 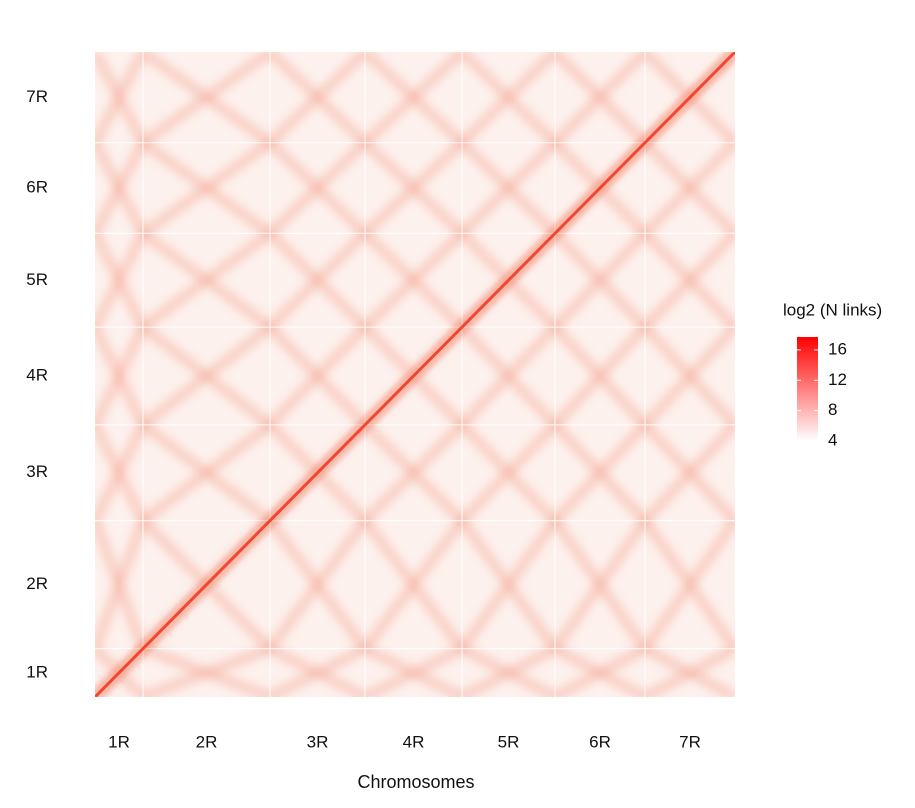 What do you see at coordinates (37, 671) in the screenshot?
I see `y-tick-label: 1R` at bounding box center [37, 671].